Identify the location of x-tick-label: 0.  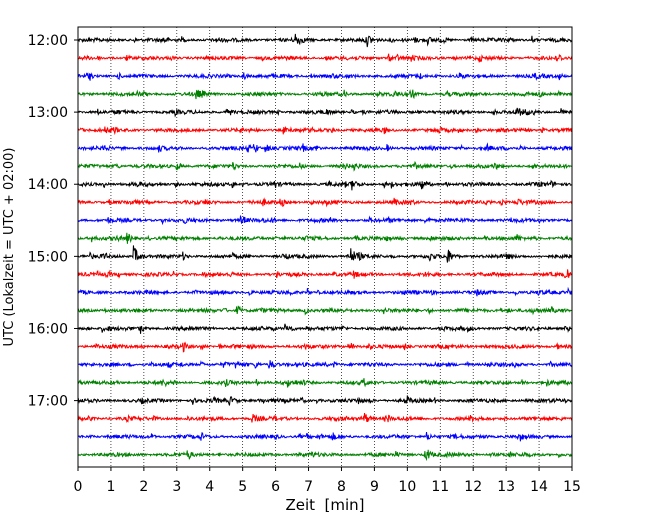
(78, 487).